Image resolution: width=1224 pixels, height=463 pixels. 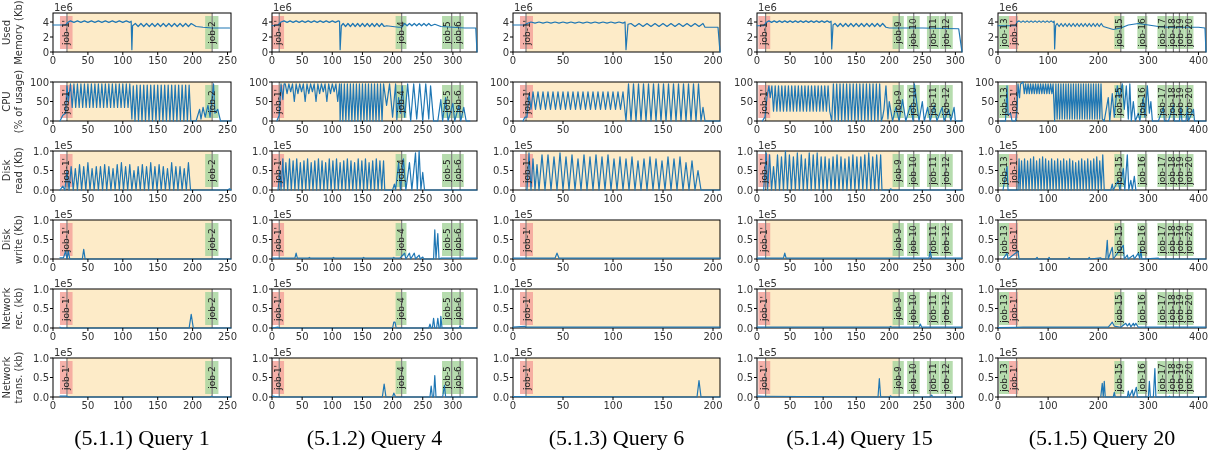 I want to click on y-axis-title: Network trans. (kb), so click(x=12, y=377).